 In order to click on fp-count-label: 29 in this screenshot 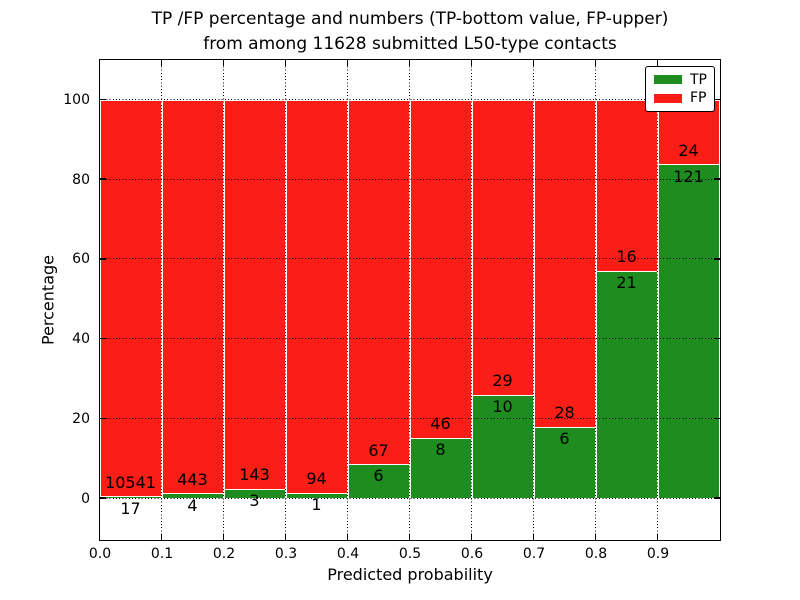, I will do `click(502, 381)`.